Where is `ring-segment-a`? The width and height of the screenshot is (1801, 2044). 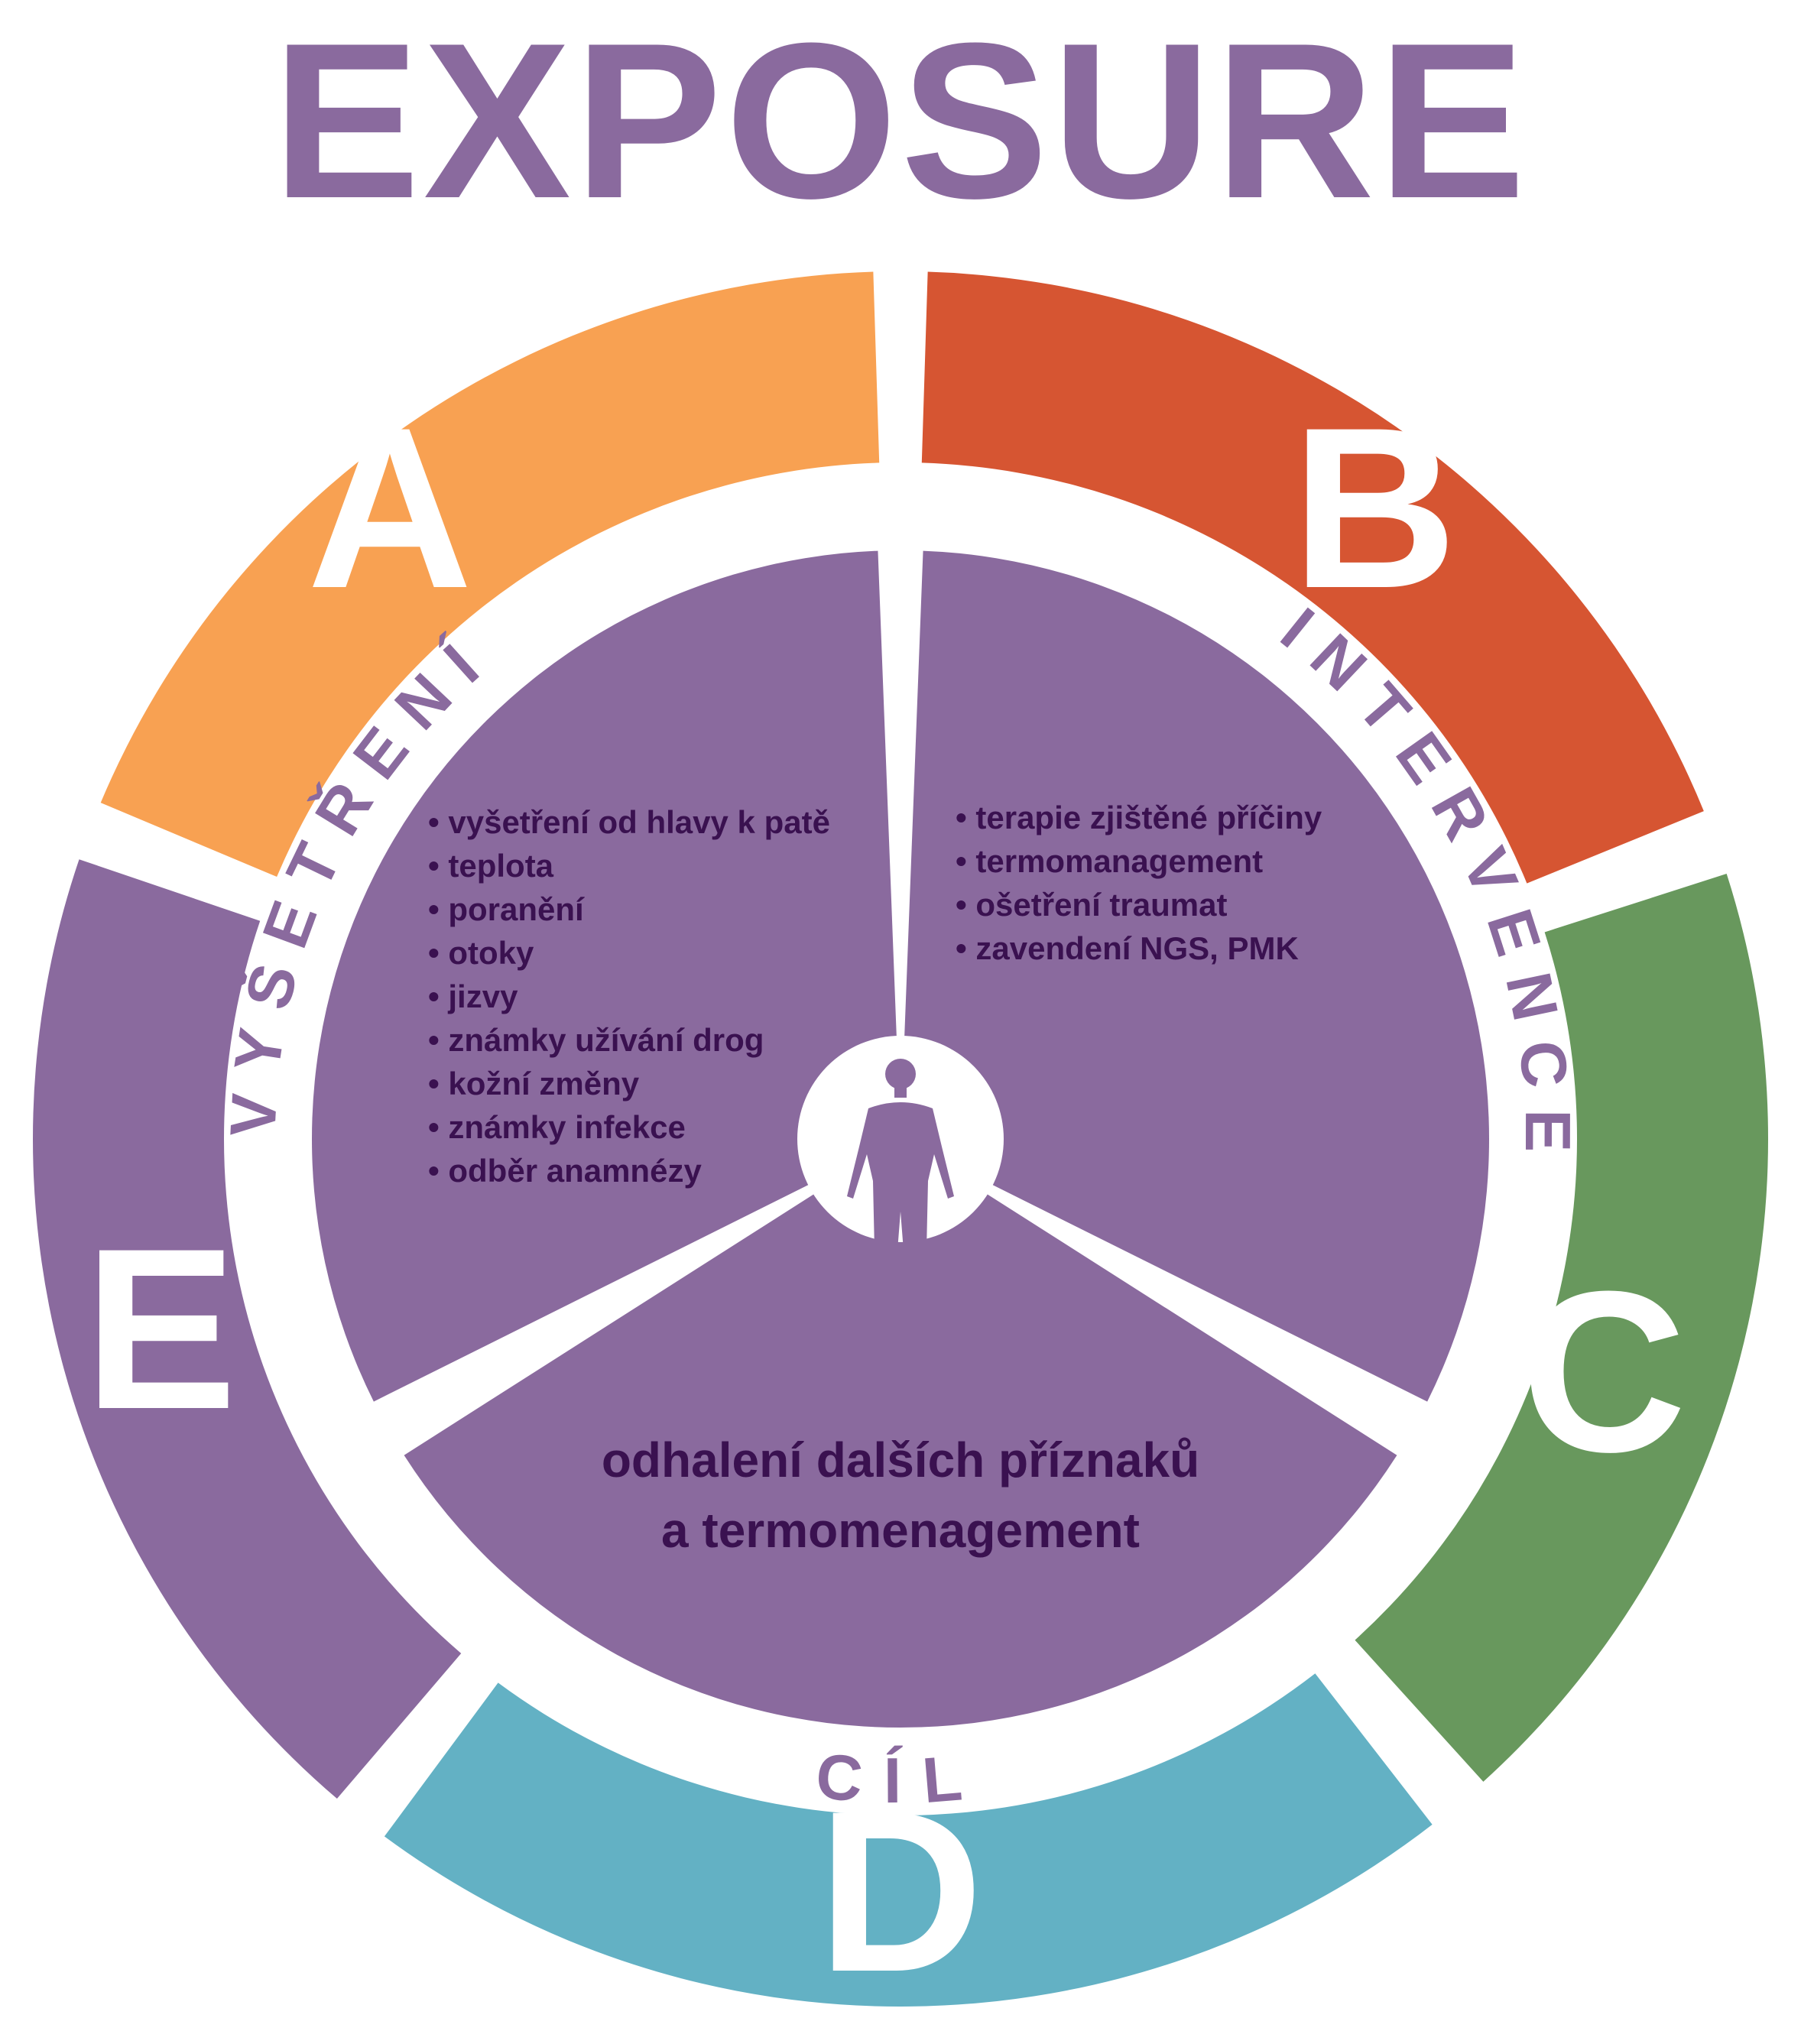
ring-segment-a is located at coordinates (490, 574).